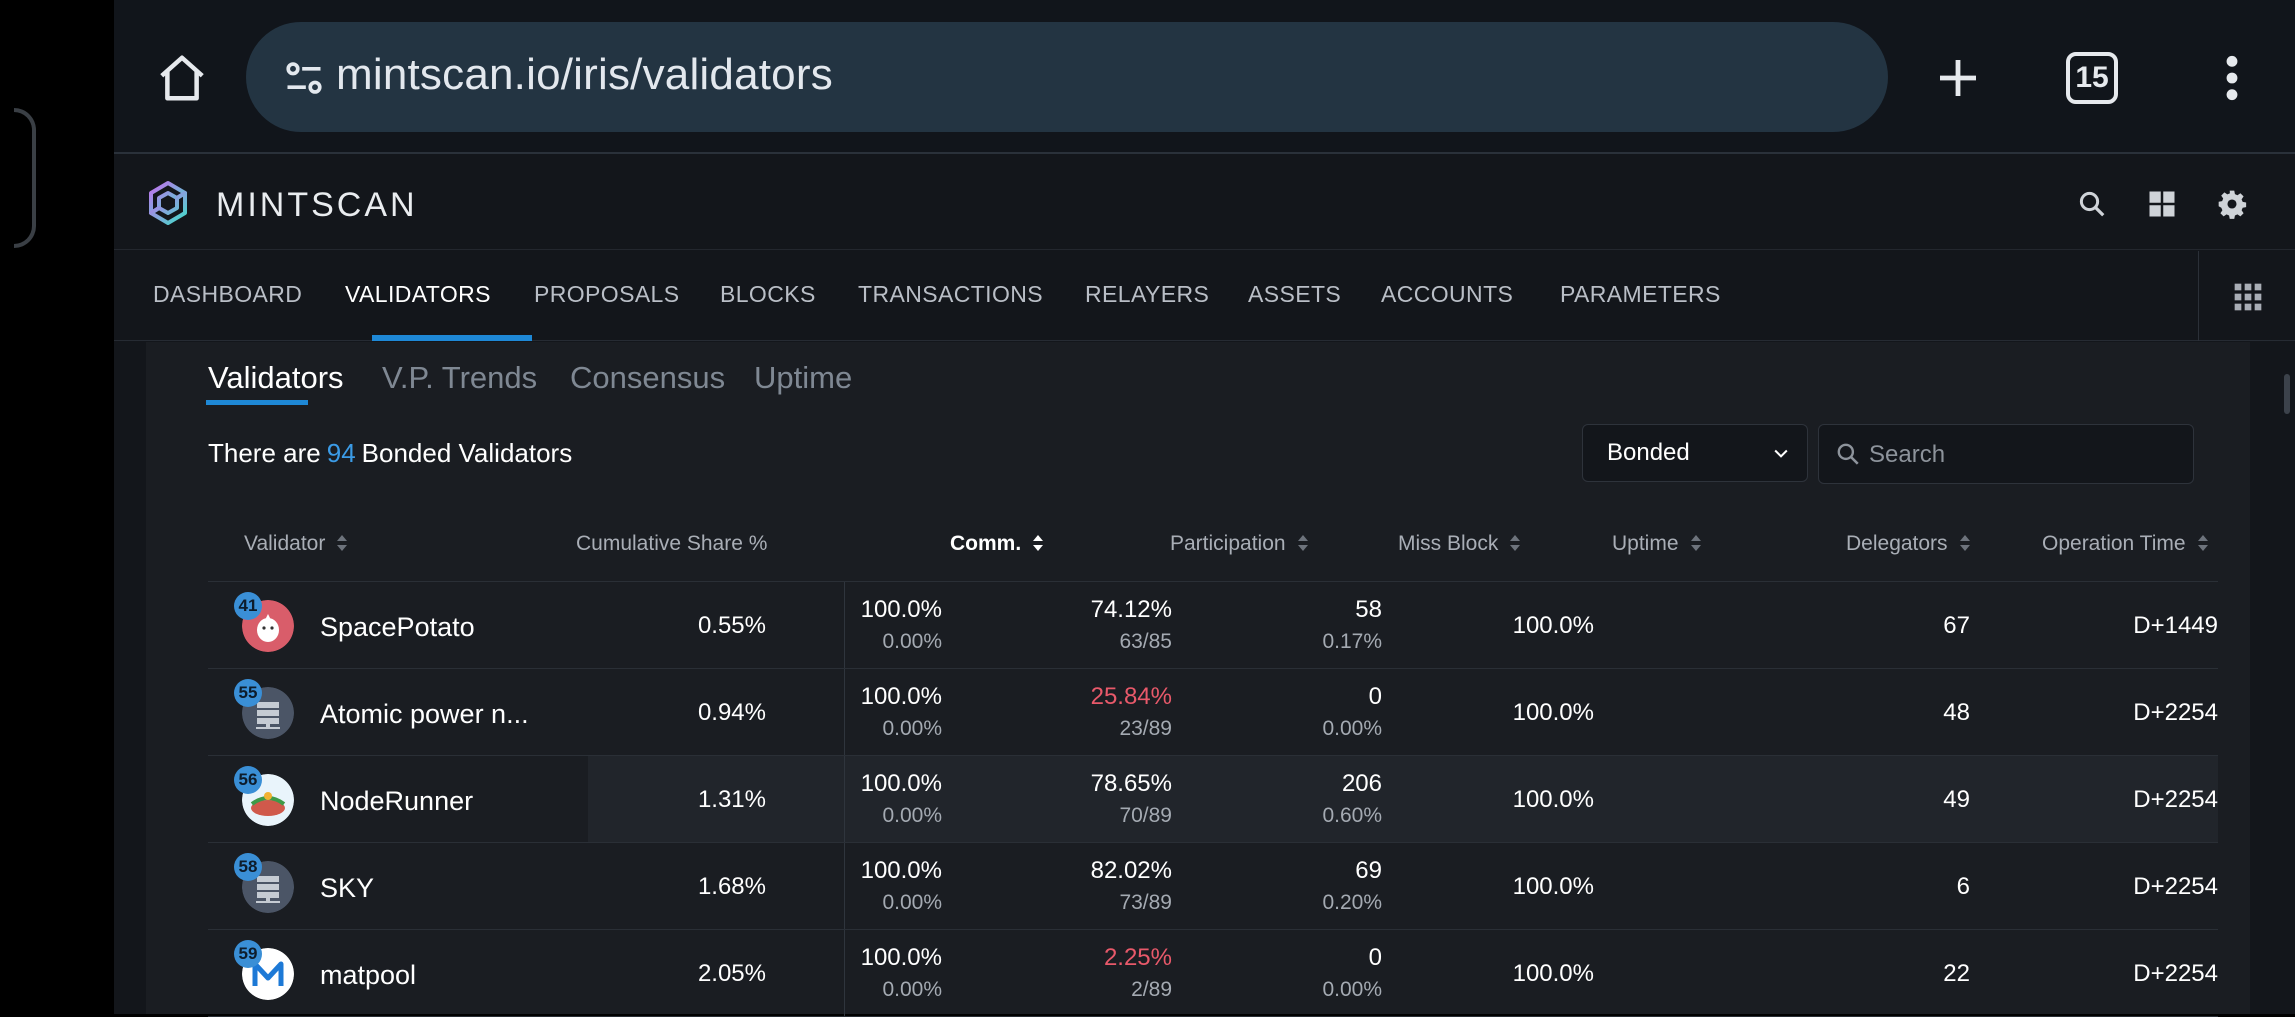 The image size is (2295, 1017). I want to click on home-button, so click(182, 78).